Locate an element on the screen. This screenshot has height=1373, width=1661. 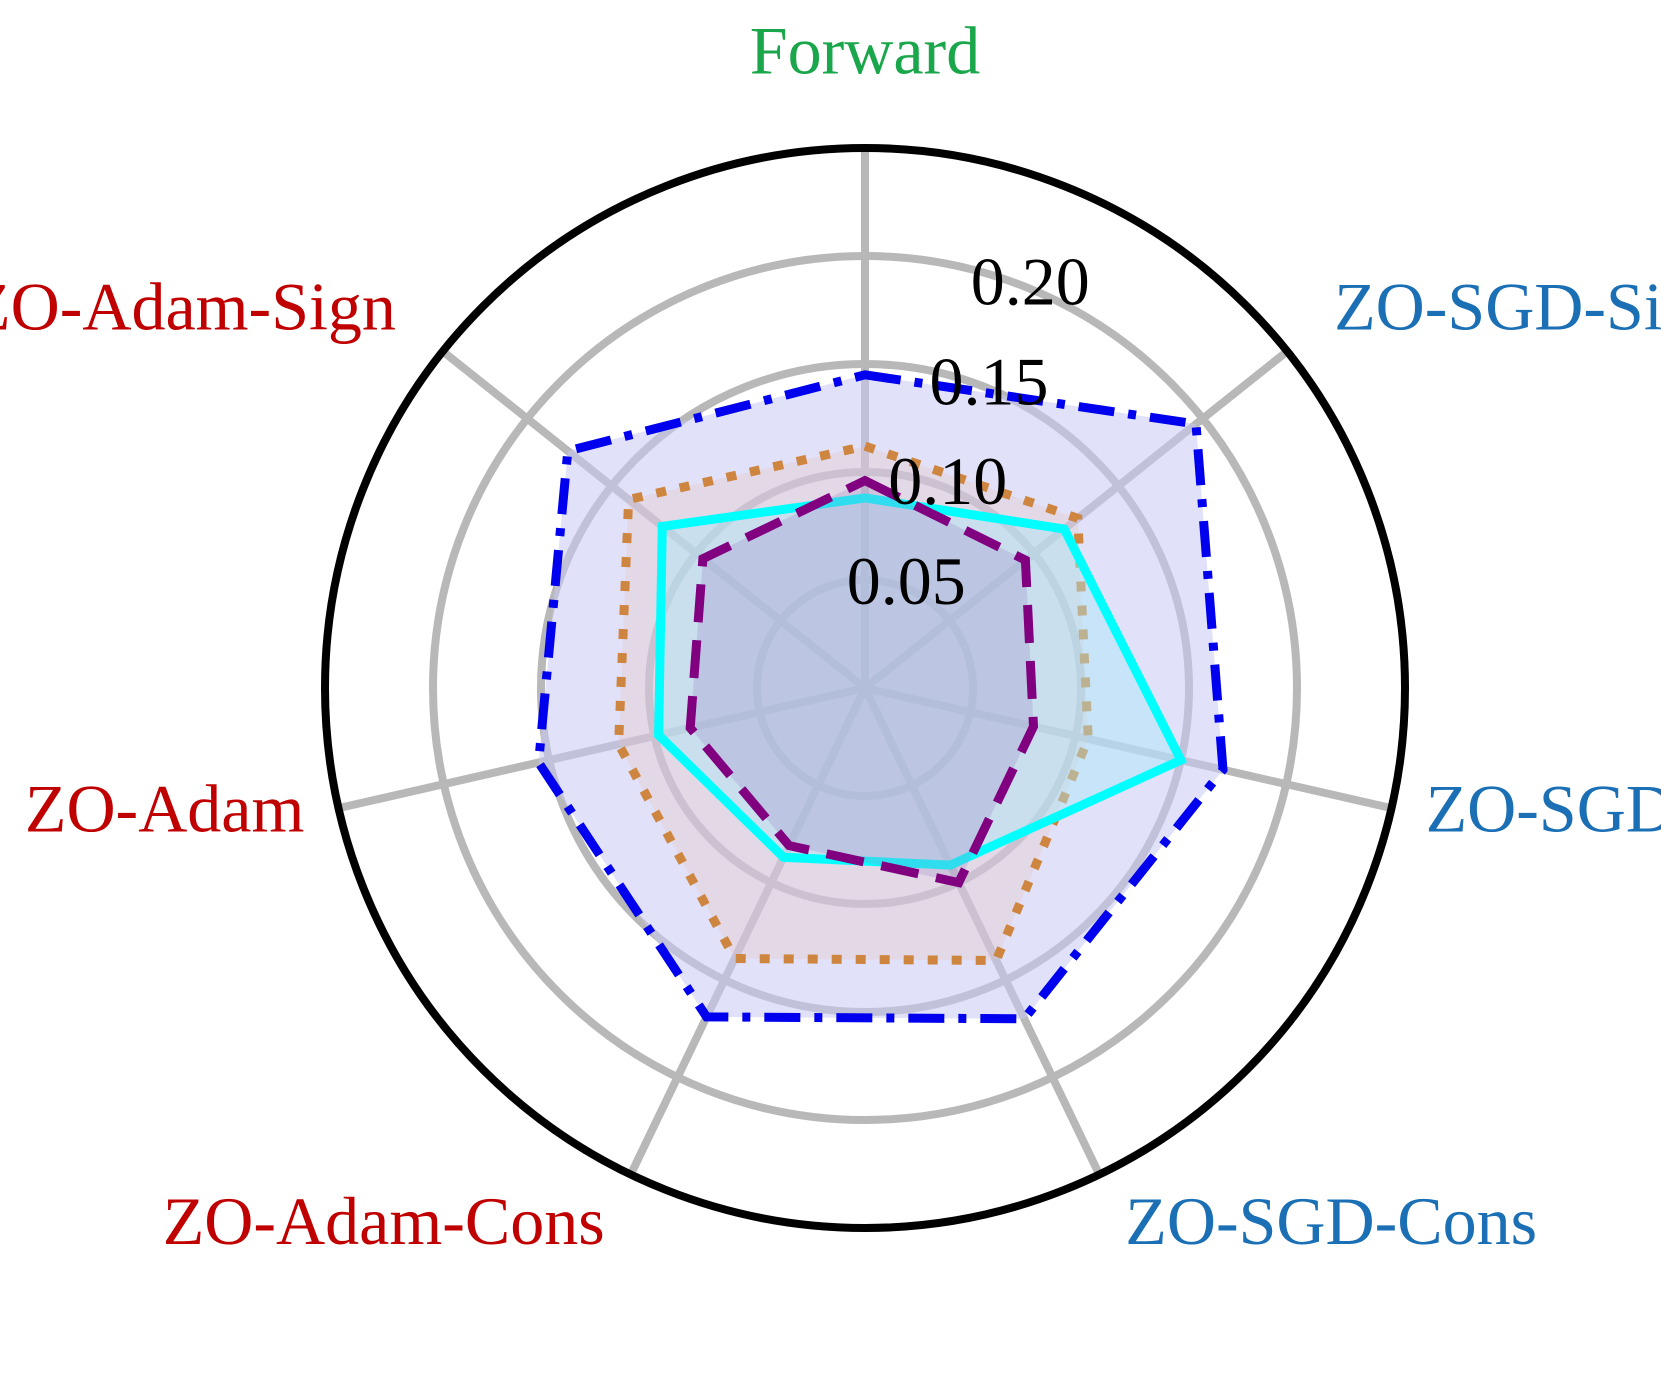
axis-label: ZO-SGD is located at coordinates (1543, 809).